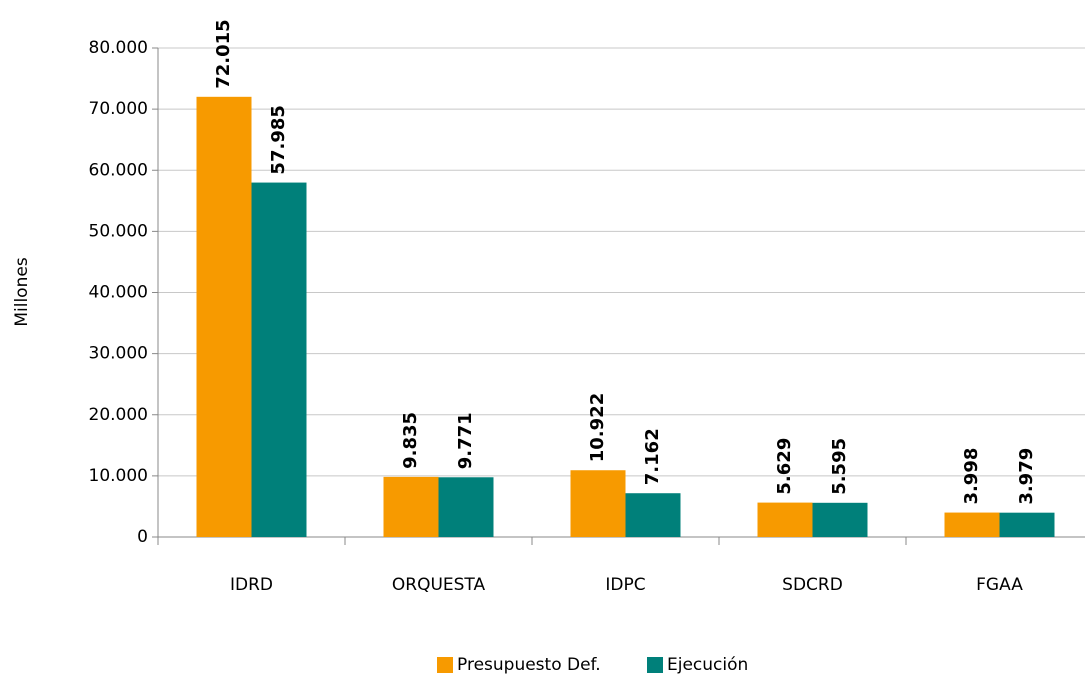 Image resolution: width=1085 pixels, height=683 pixels. I want to click on x-tick-label: IDPC, so click(625, 585).